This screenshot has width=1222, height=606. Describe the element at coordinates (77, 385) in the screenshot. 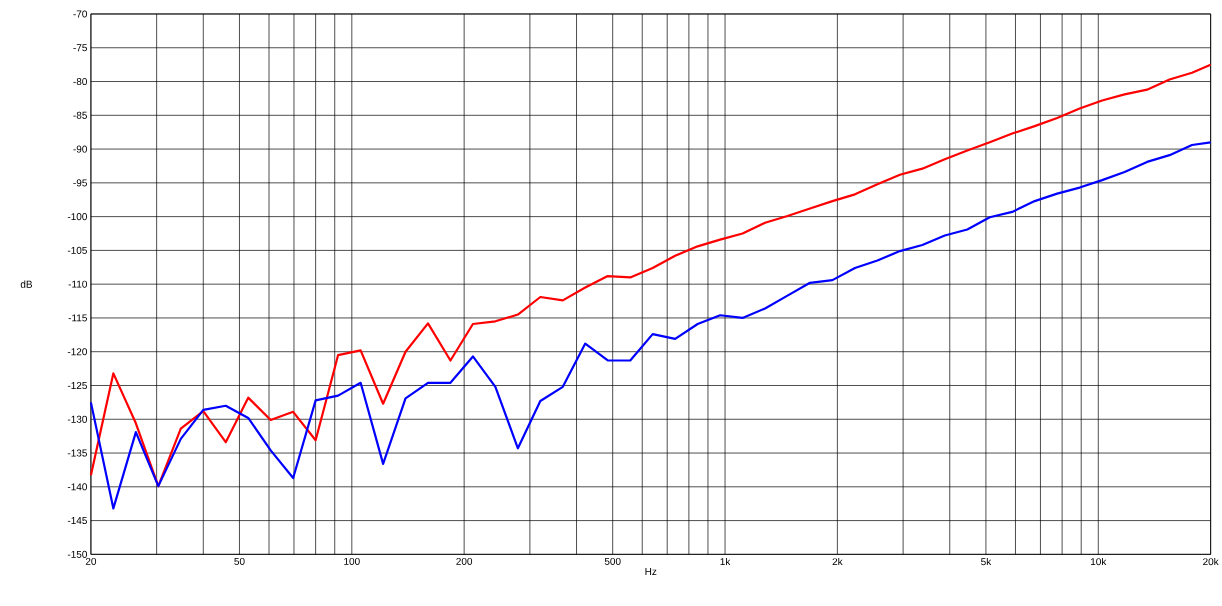

I see `y-tick-label: -125` at that location.